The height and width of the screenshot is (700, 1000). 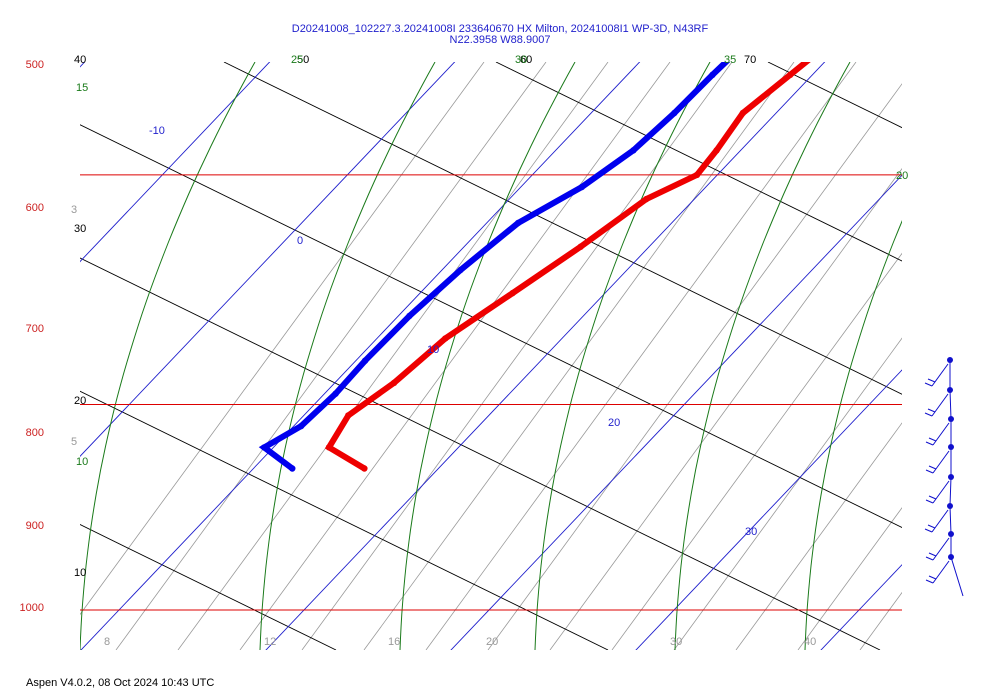 What do you see at coordinates (80, 573) in the screenshot?
I see `dry-adiabat-label: 10` at bounding box center [80, 573].